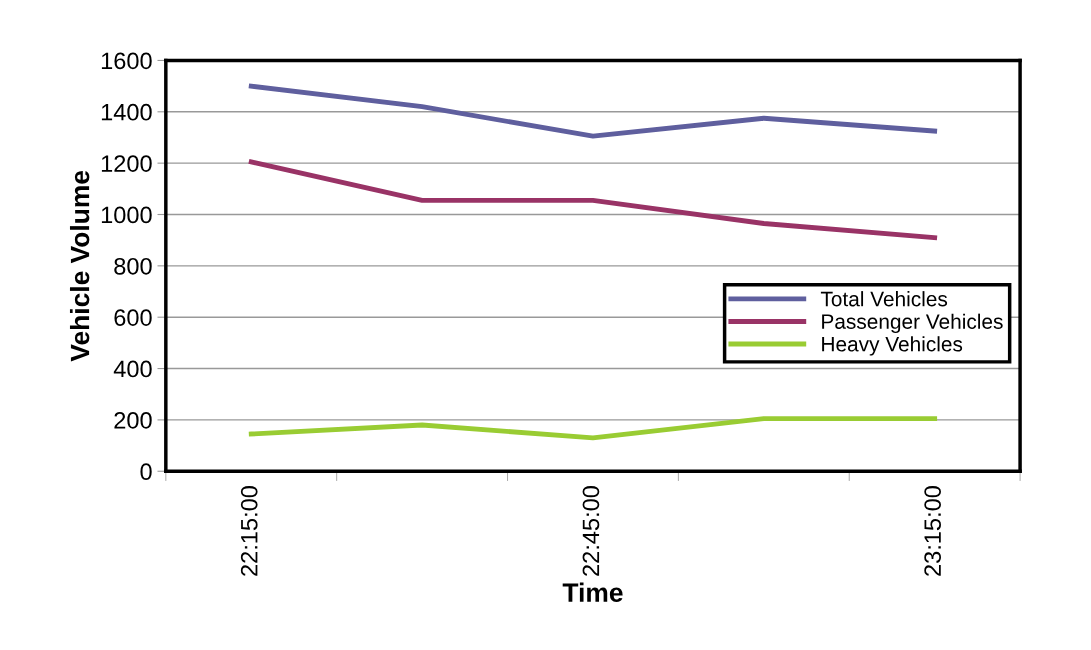  Describe the element at coordinates (133, 317) in the screenshot. I see `y-tick-label: 600` at that location.